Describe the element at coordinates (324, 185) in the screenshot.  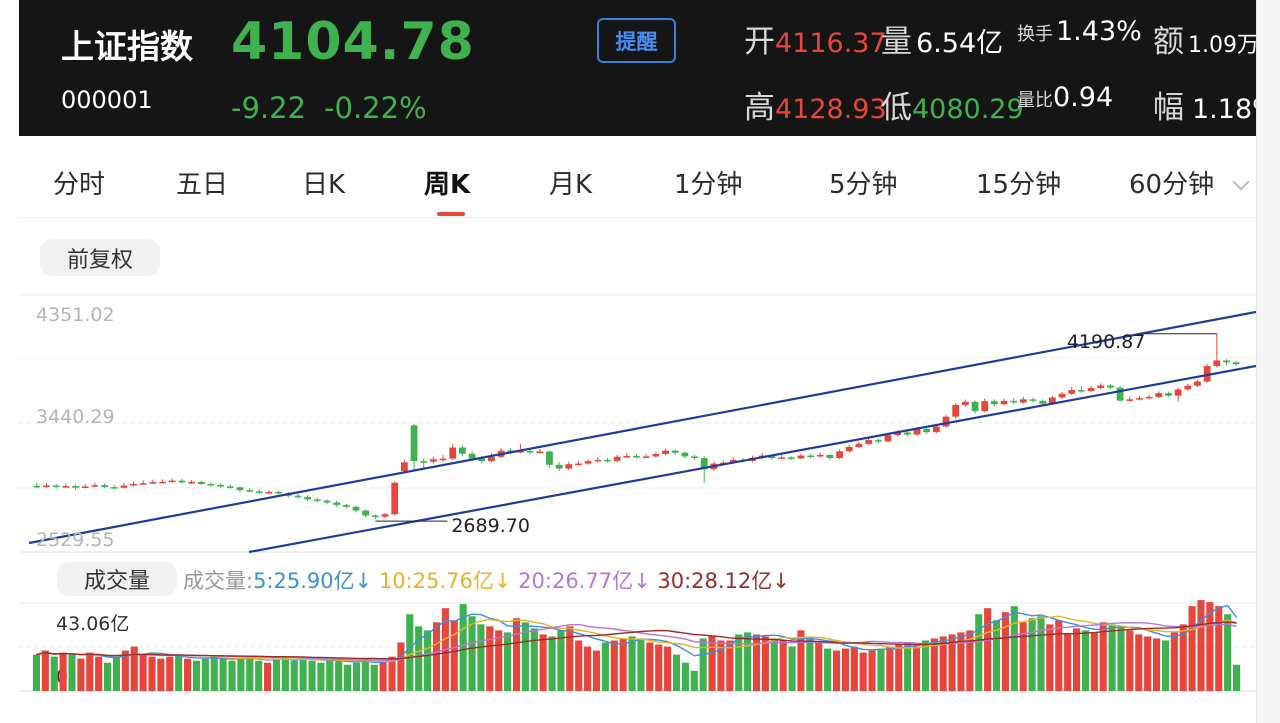
I see `tab-daily-k: 日K` at that location.